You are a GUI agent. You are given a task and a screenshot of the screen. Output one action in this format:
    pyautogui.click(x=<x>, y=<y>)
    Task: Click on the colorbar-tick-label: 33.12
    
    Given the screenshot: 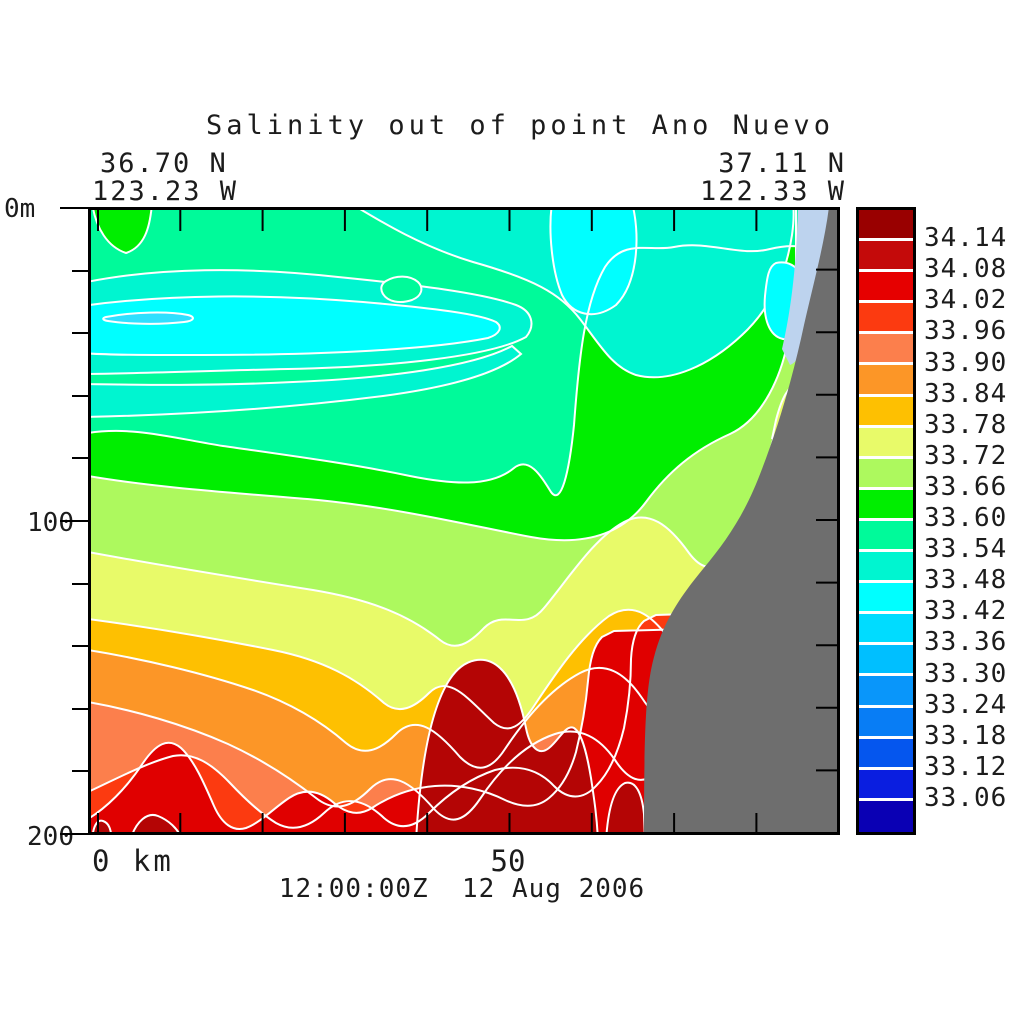 What is the action you would take?
    pyautogui.click(x=966, y=766)
    